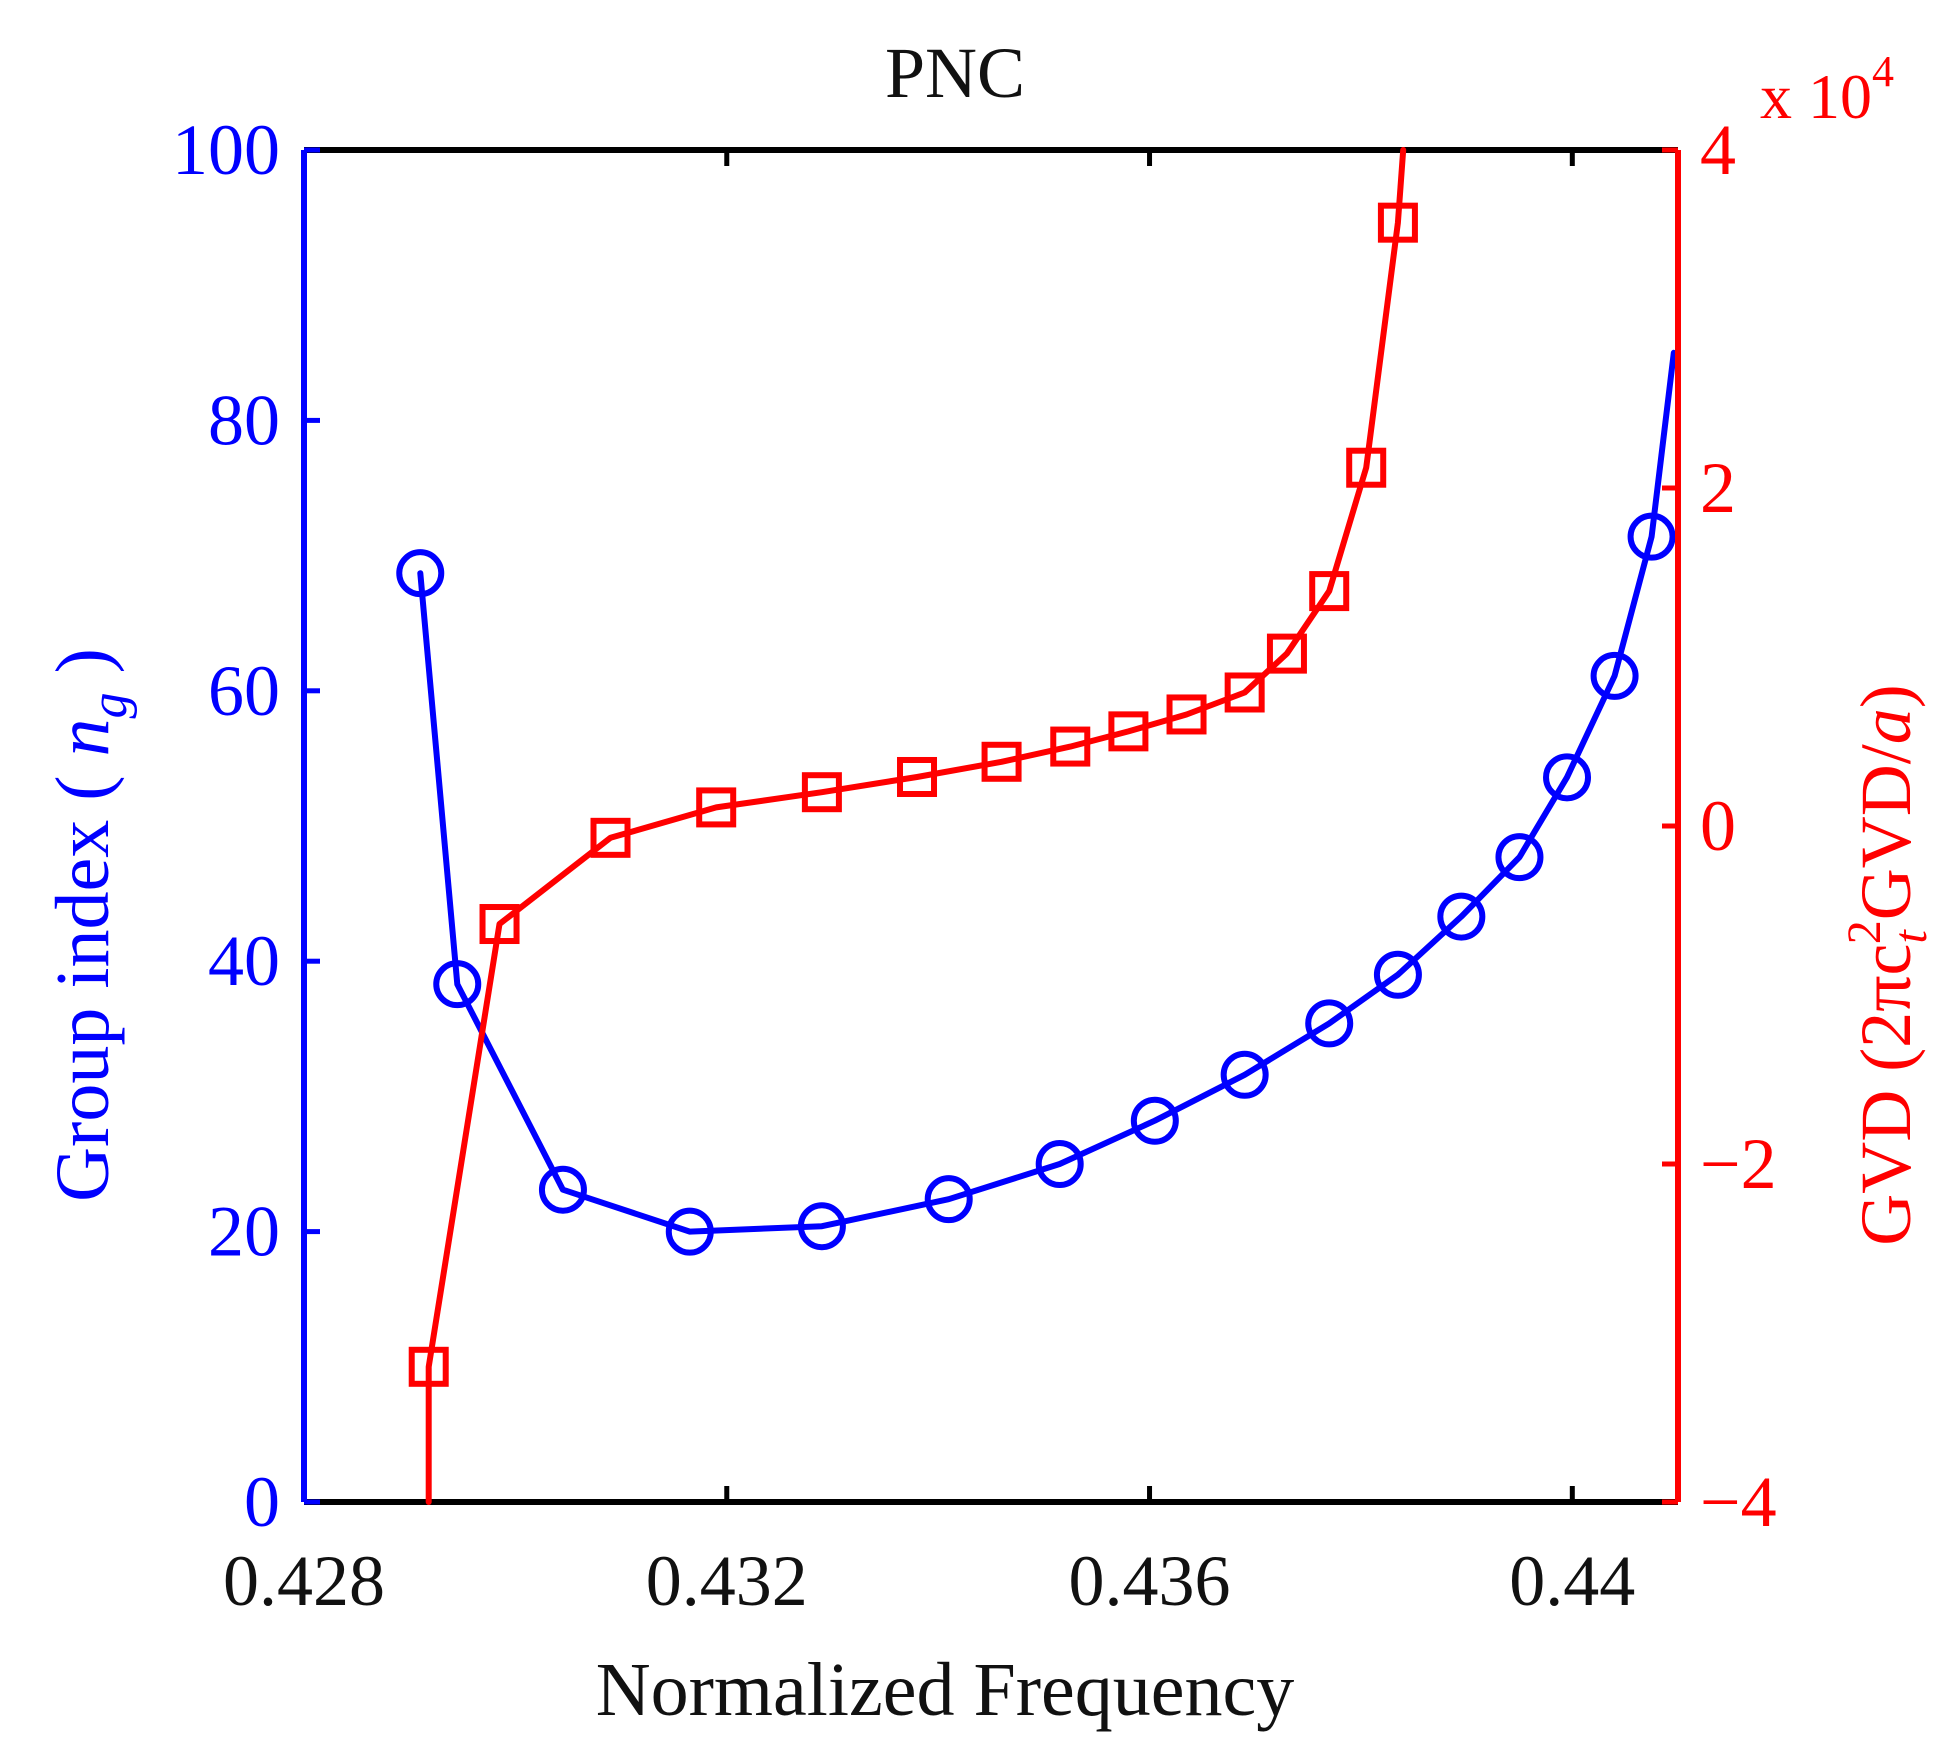 Image resolution: width=1938 pixels, height=1746 pixels. What do you see at coordinates (262, 1502) in the screenshot?
I see `y-left-tick-label: 0` at bounding box center [262, 1502].